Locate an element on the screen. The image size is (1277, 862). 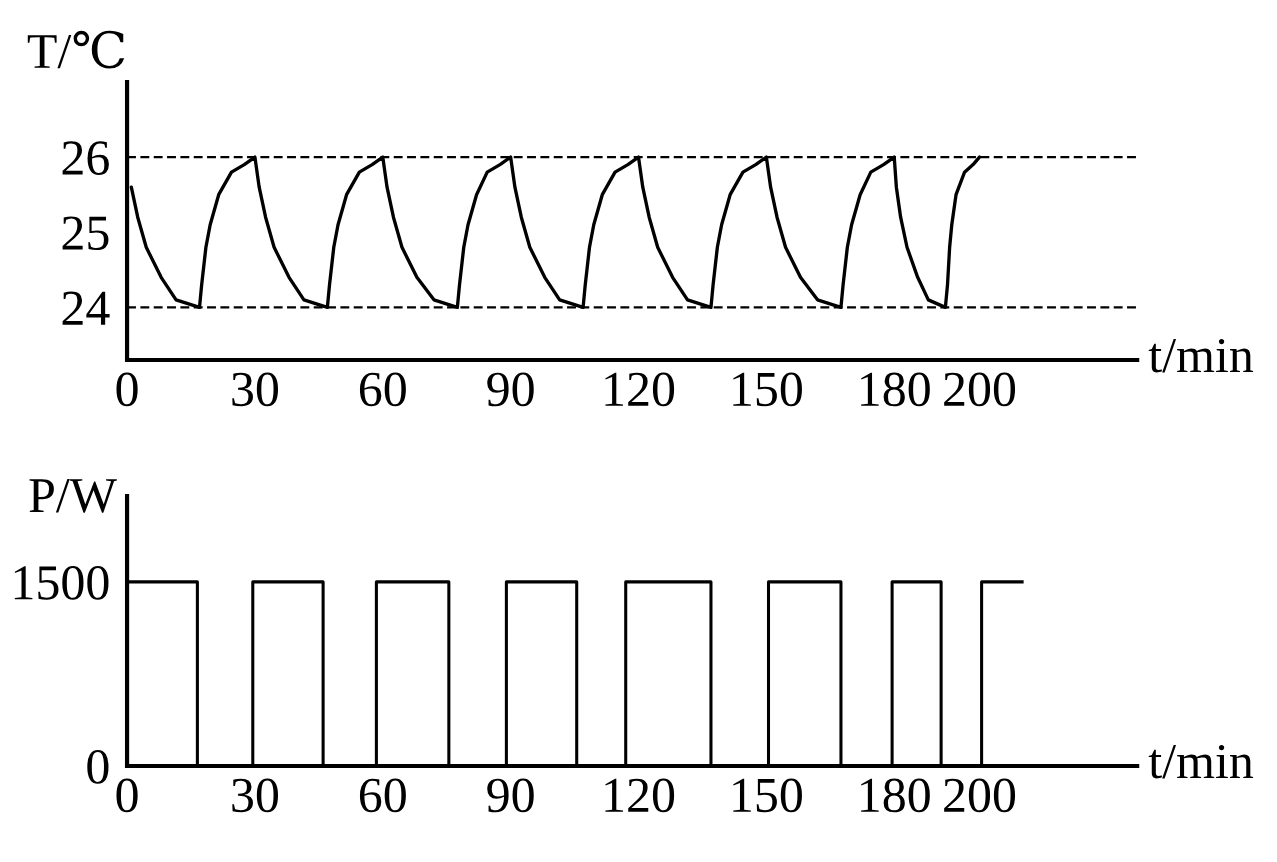
y-tick-label: 25 is located at coordinates (85, 233).